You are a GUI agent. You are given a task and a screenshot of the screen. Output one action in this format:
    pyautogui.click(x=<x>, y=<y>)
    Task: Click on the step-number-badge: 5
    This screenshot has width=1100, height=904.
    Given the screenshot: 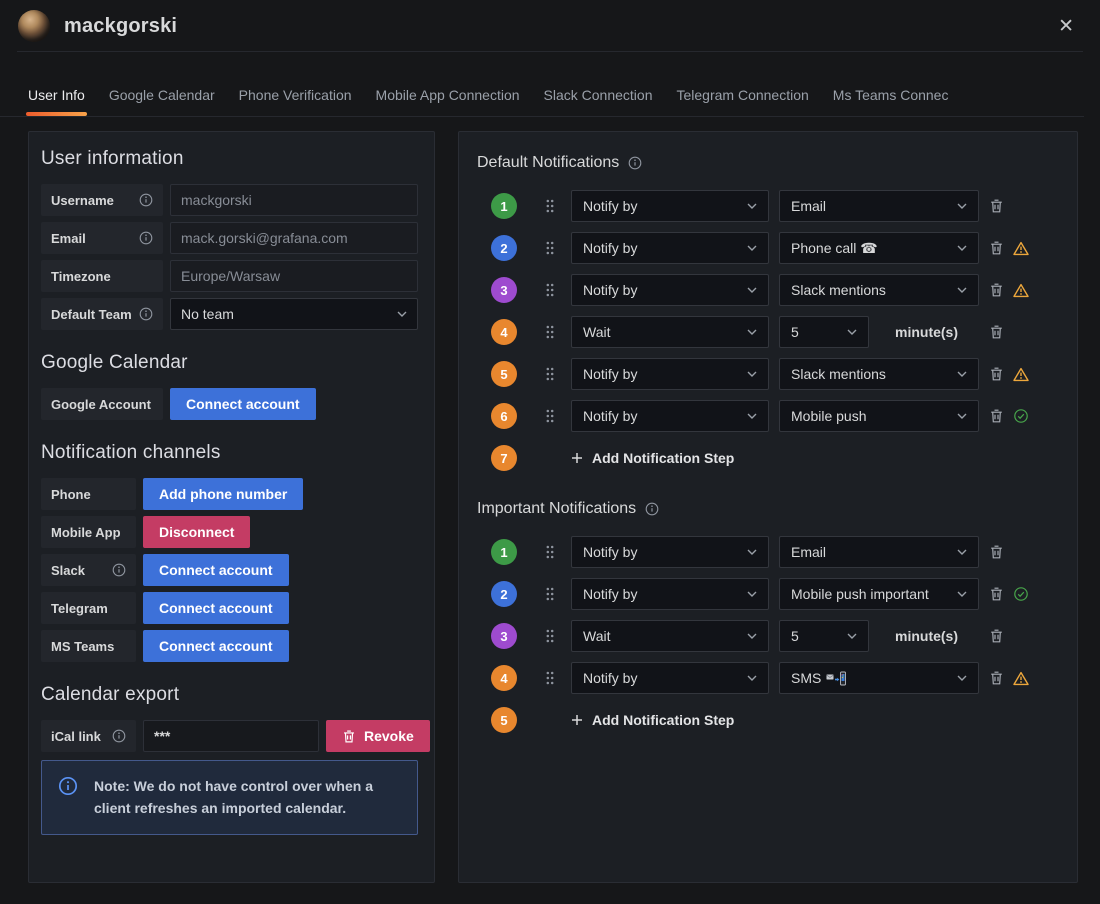 What is the action you would take?
    pyautogui.click(x=504, y=374)
    